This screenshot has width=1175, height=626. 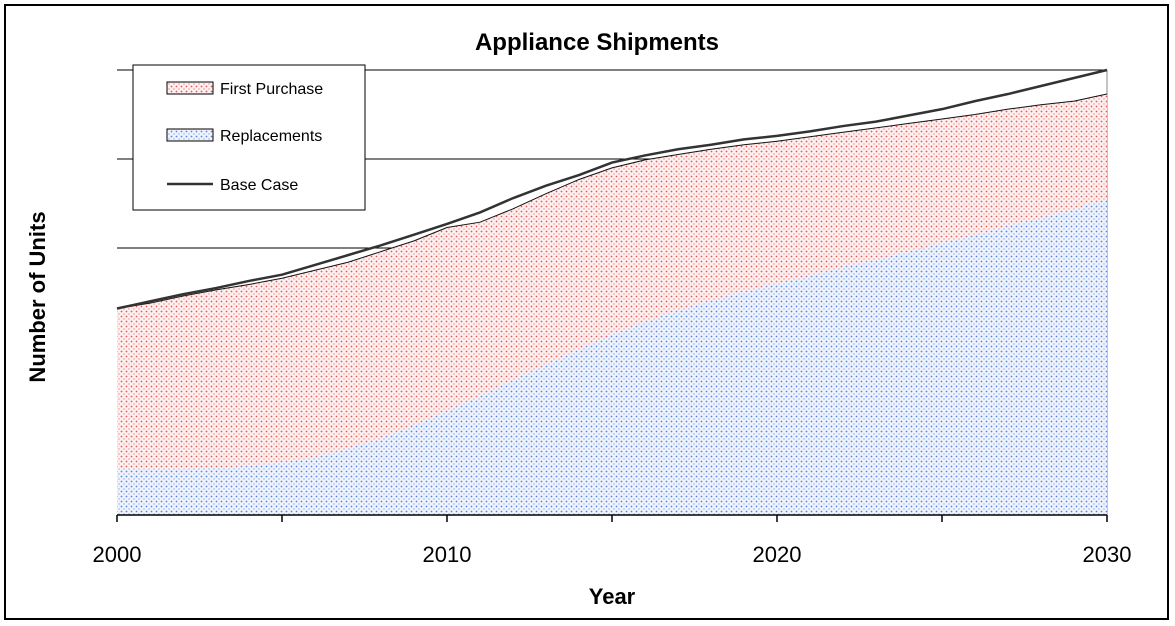 What do you see at coordinates (190, 88) in the screenshot?
I see `legend-swatch-first-purchase` at bounding box center [190, 88].